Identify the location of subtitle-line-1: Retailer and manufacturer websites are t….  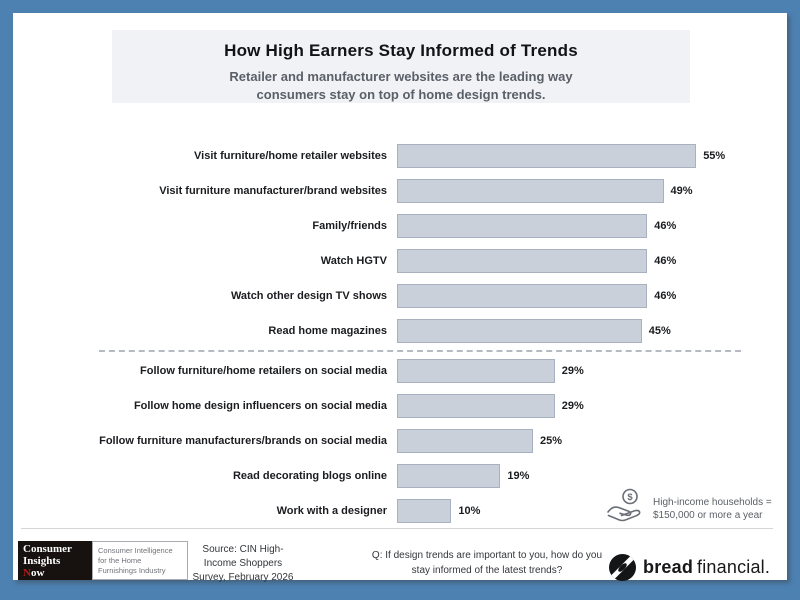
(401, 76).